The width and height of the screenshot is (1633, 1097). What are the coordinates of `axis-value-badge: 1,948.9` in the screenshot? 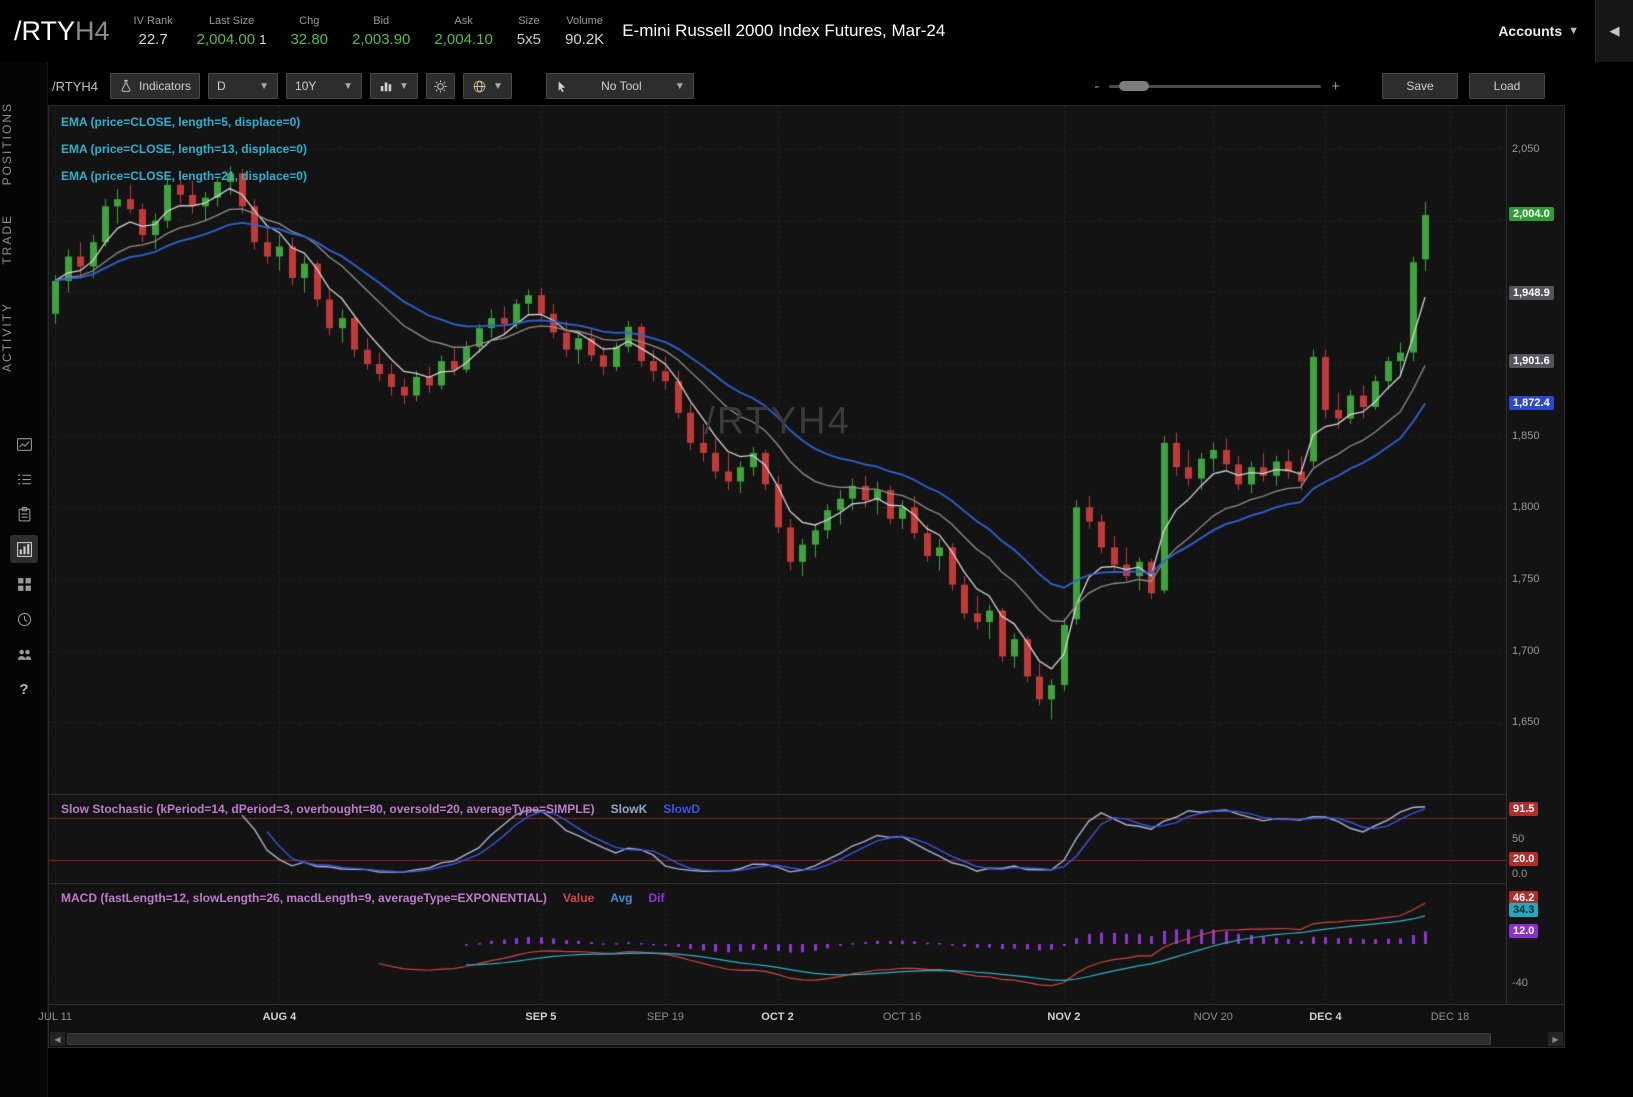 It's located at (1531, 292).